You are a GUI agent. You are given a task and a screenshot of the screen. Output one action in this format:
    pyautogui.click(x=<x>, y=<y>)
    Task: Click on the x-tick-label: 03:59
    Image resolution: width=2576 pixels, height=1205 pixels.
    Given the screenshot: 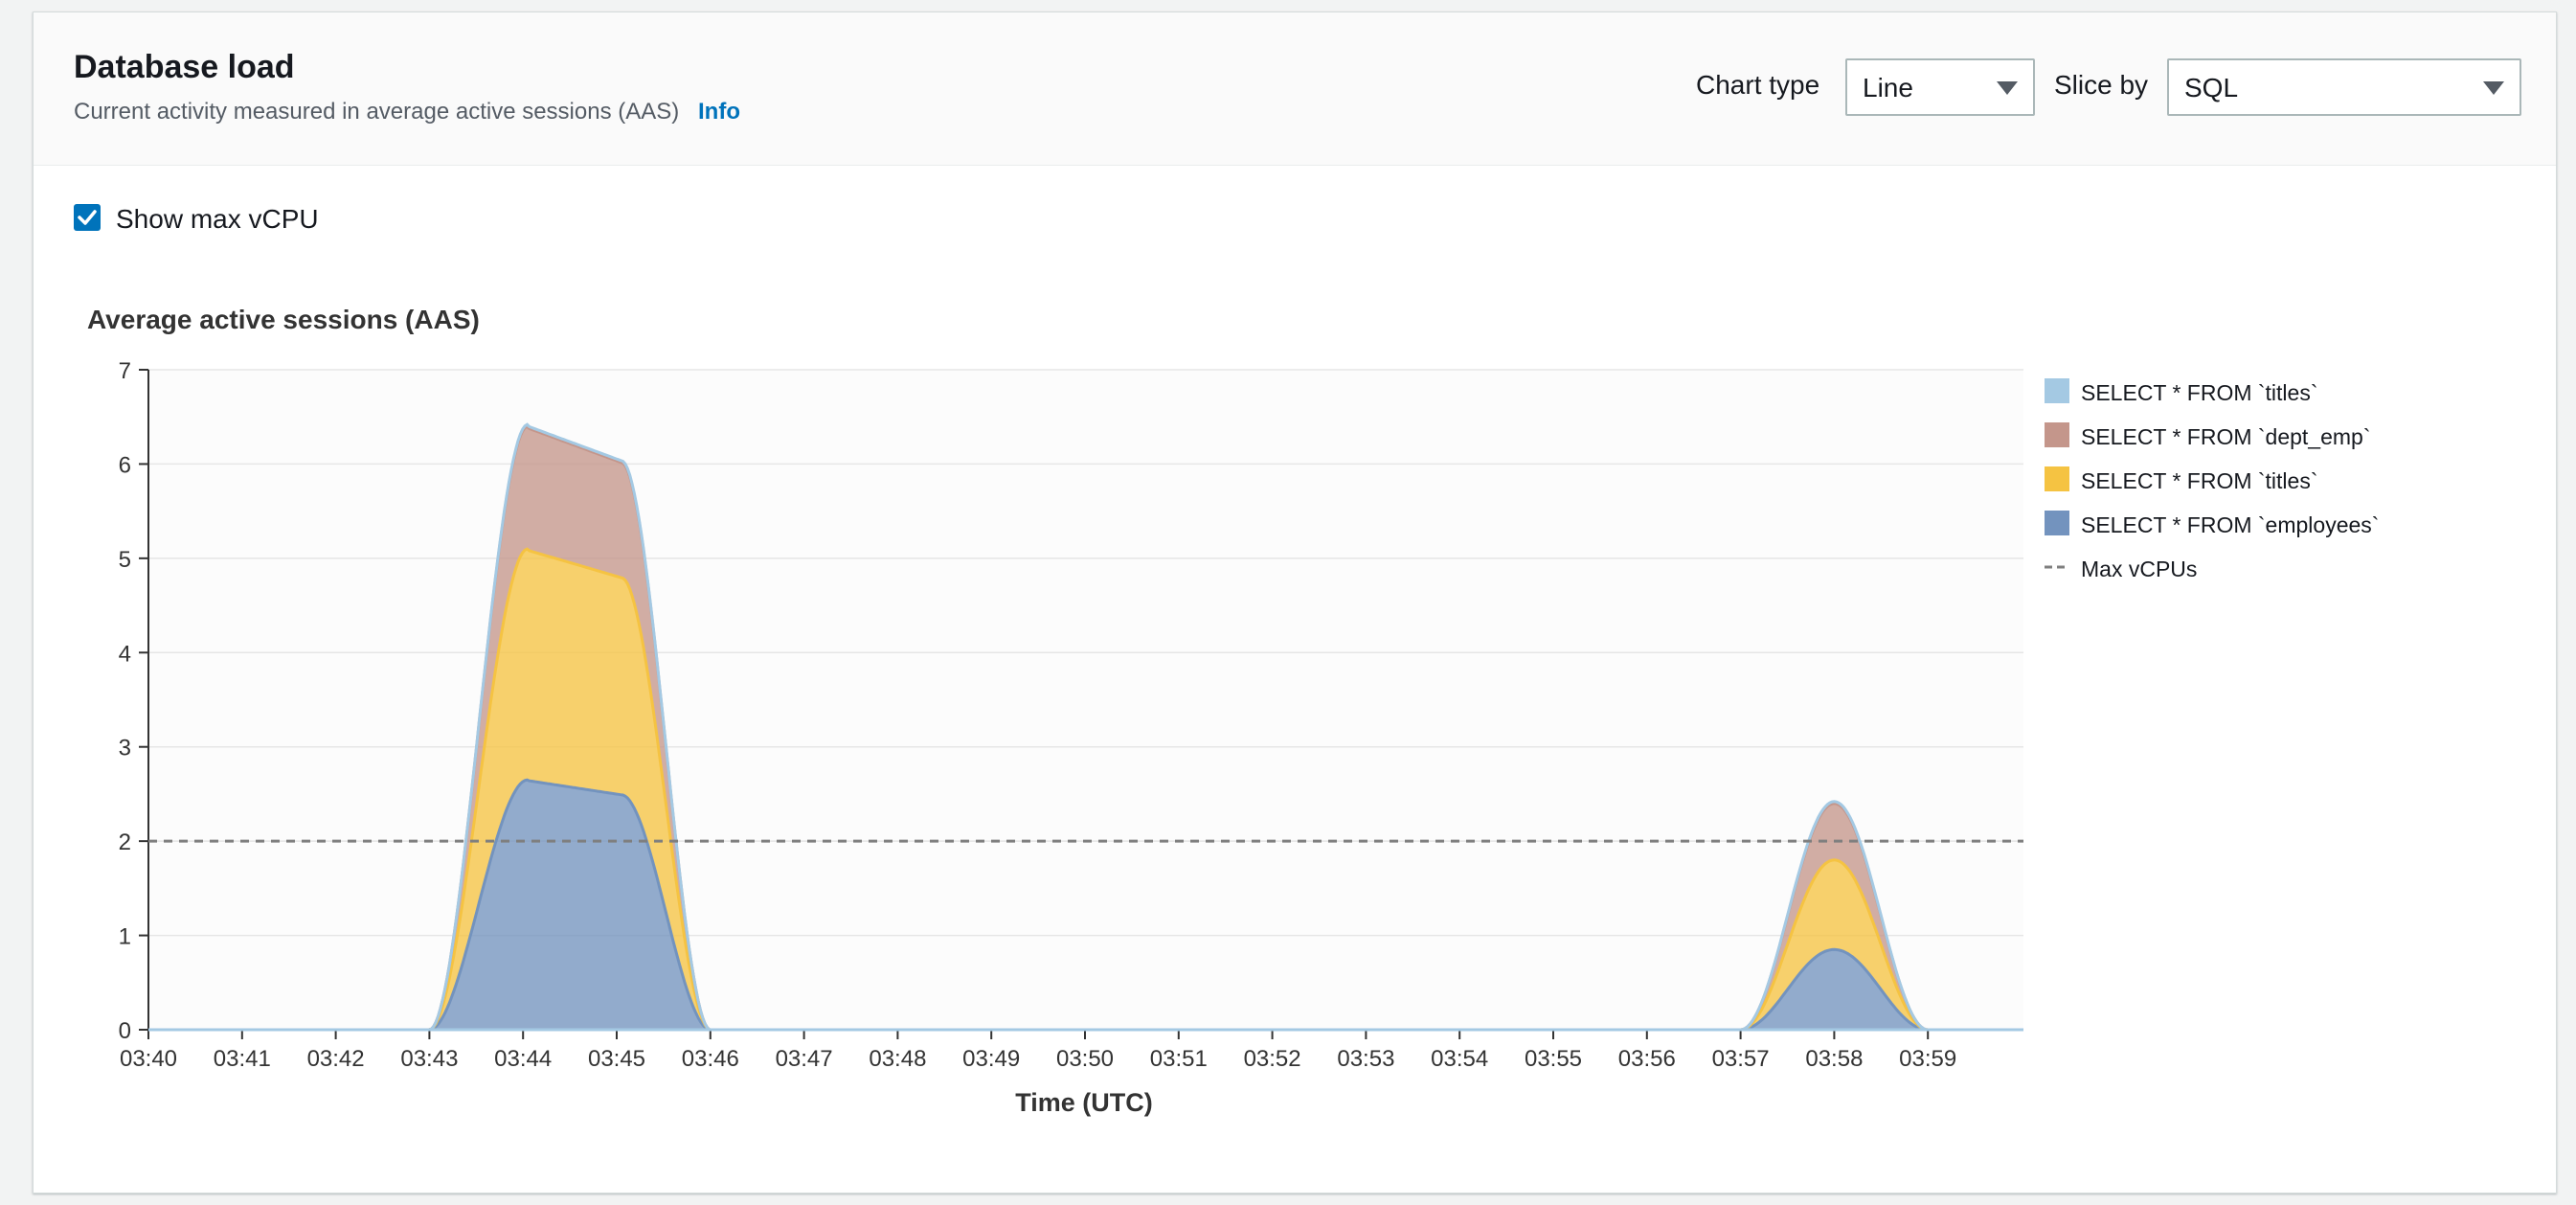 What is the action you would take?
    pyautogui.click(x=1927, y=1059)
    